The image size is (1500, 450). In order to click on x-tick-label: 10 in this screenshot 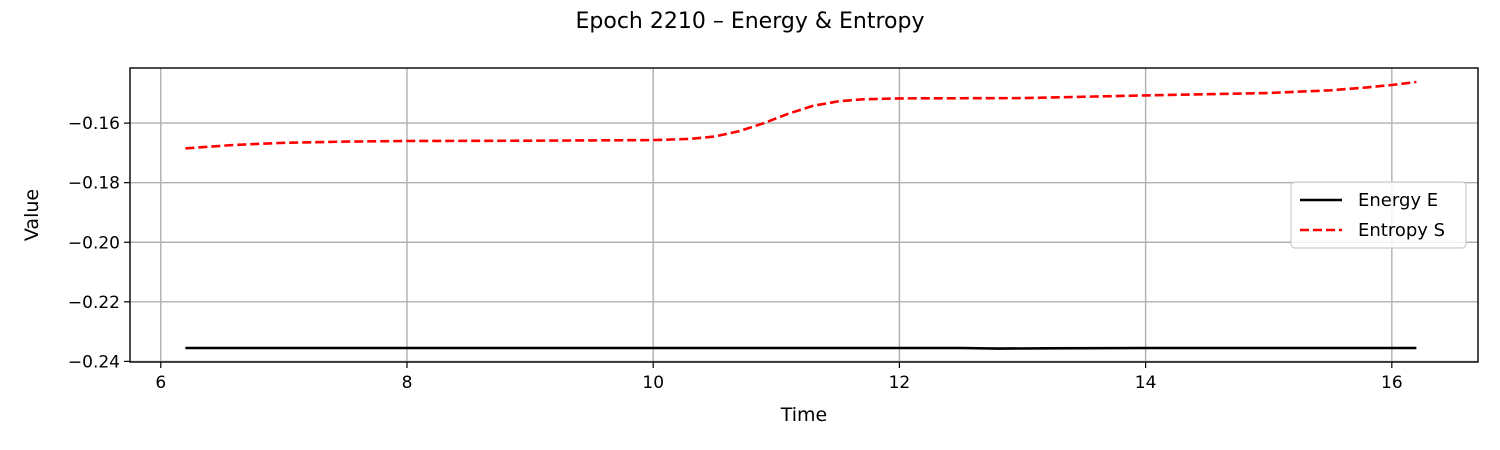, I will do `click(653, 383)`.